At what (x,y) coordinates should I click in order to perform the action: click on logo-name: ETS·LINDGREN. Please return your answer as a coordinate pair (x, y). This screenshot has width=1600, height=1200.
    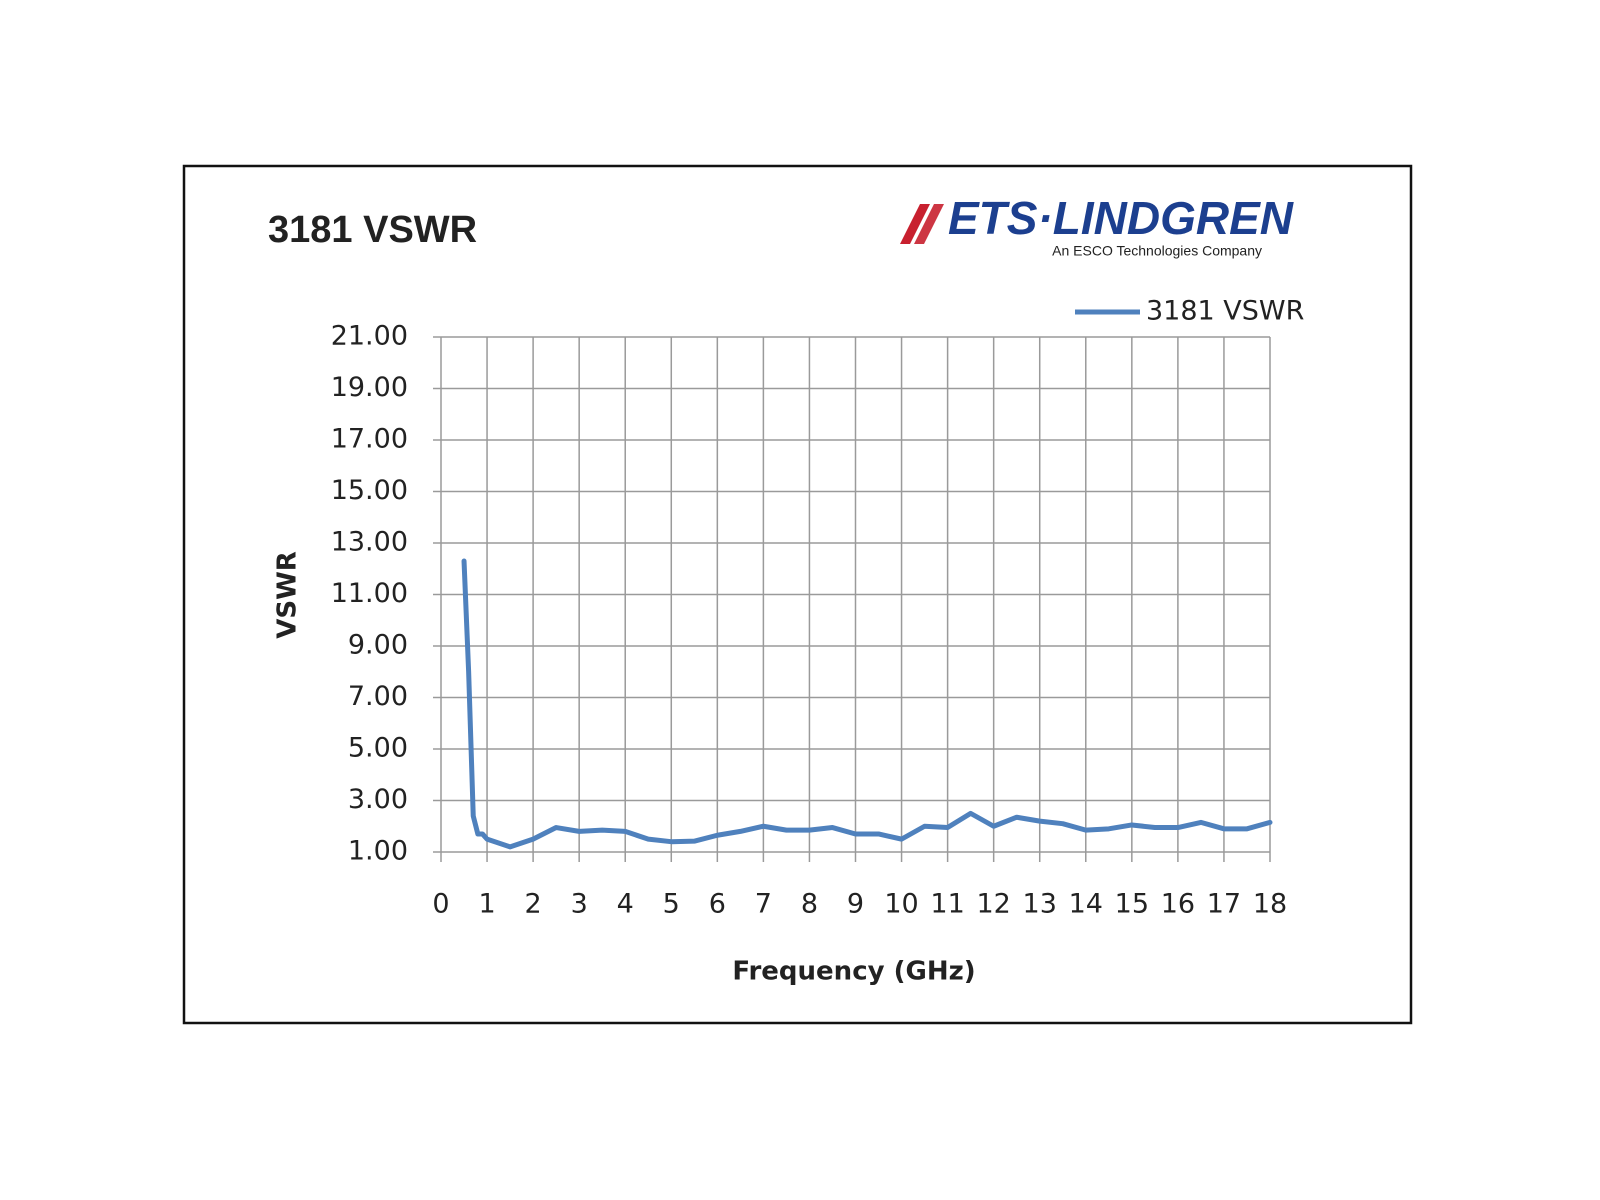
    Looking at the image, I should click on (1121, 218).